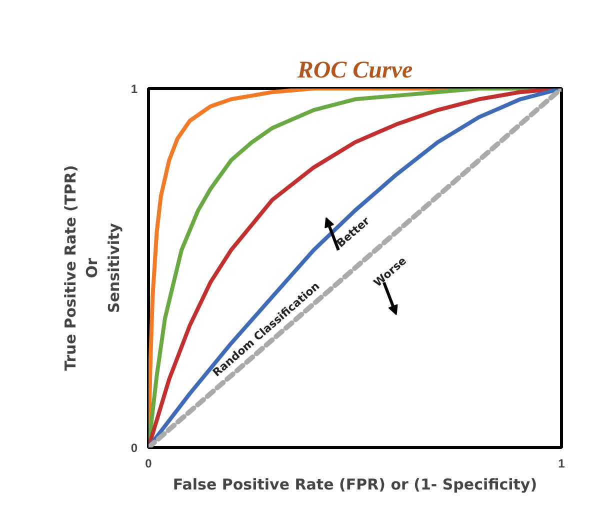  I want to click on y-axis-title: True Positive Rate (TPR) Or Sensitivity, so click(92, 268).